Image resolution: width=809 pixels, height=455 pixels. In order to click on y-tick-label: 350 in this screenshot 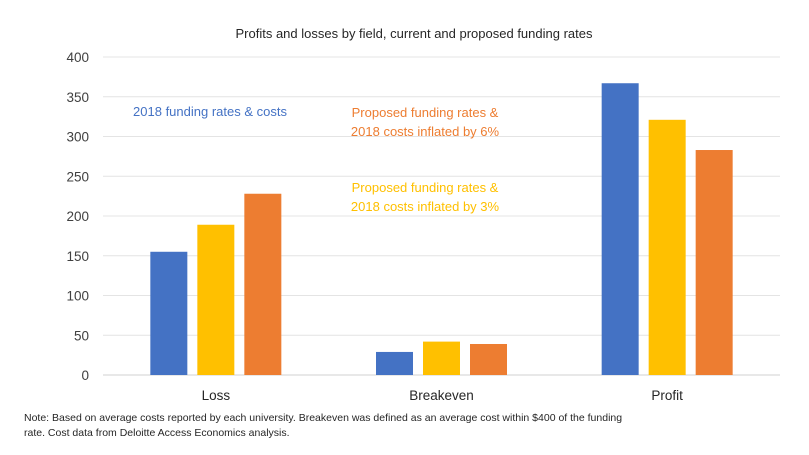, I will do `click(77, 97)`.